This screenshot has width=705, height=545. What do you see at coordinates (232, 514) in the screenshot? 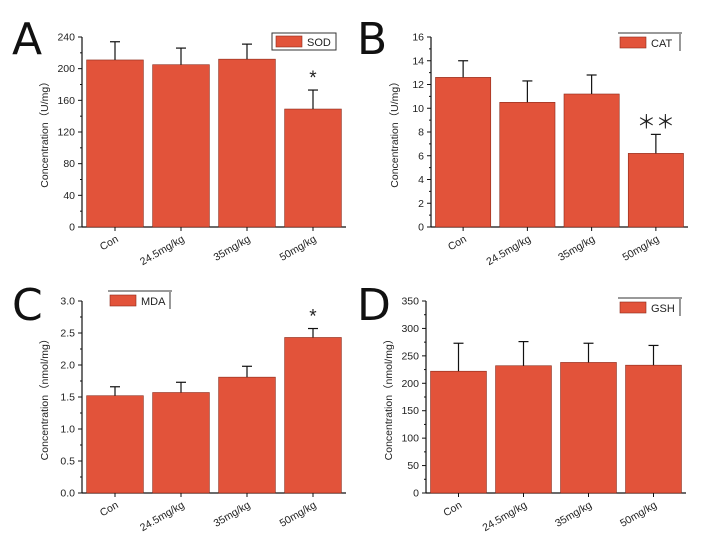
I see `panel-c-category-label-2: 35mg/kg` at bounding box center [232, 514].